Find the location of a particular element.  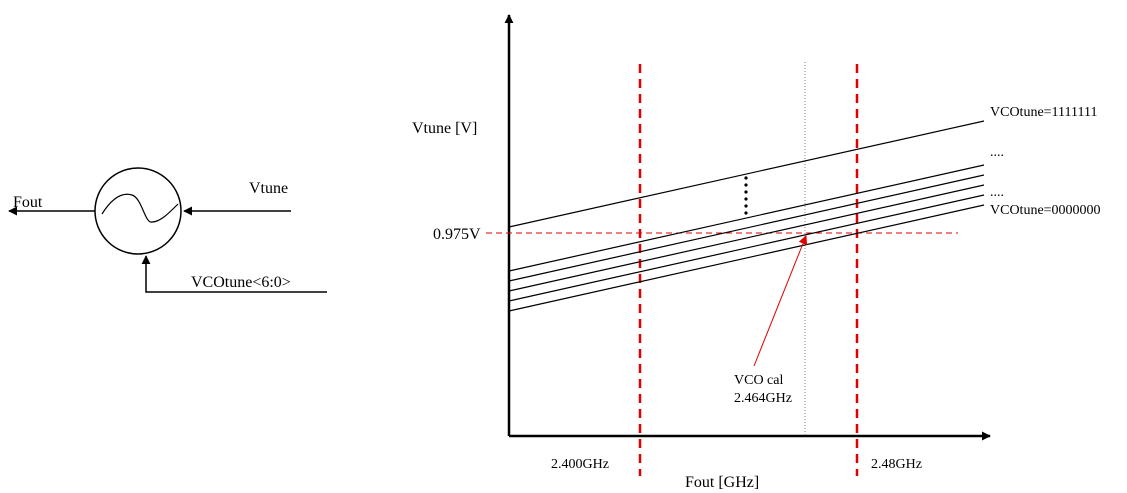

calibration-label-line2: 2.464GHz is located at coordinates (763, 398).